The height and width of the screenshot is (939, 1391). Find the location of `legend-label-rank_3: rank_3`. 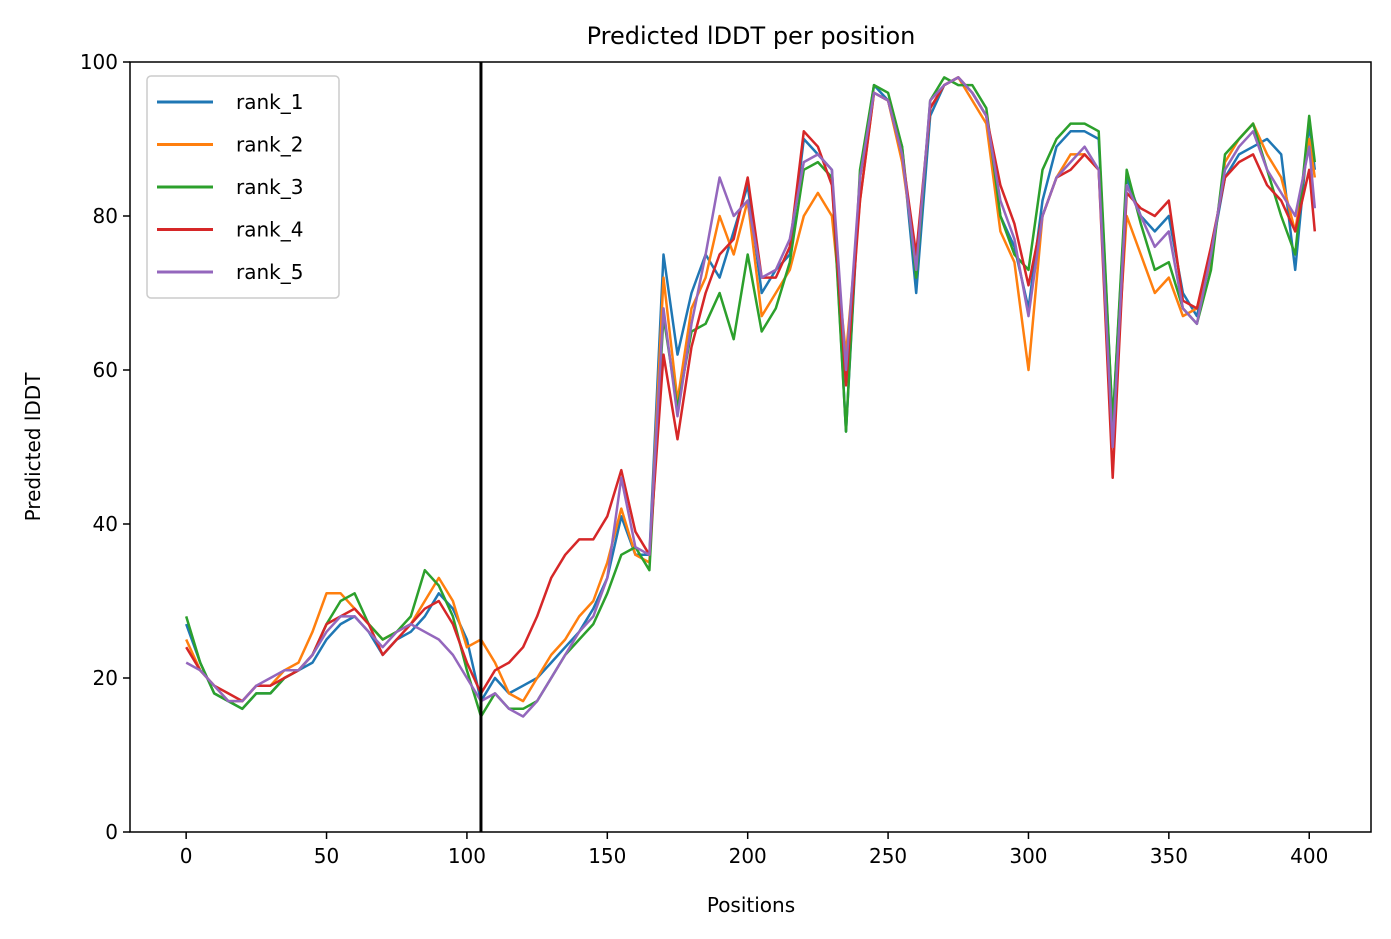

legend-label-rank_3: rank_3 is located at coordinates (269, 187).